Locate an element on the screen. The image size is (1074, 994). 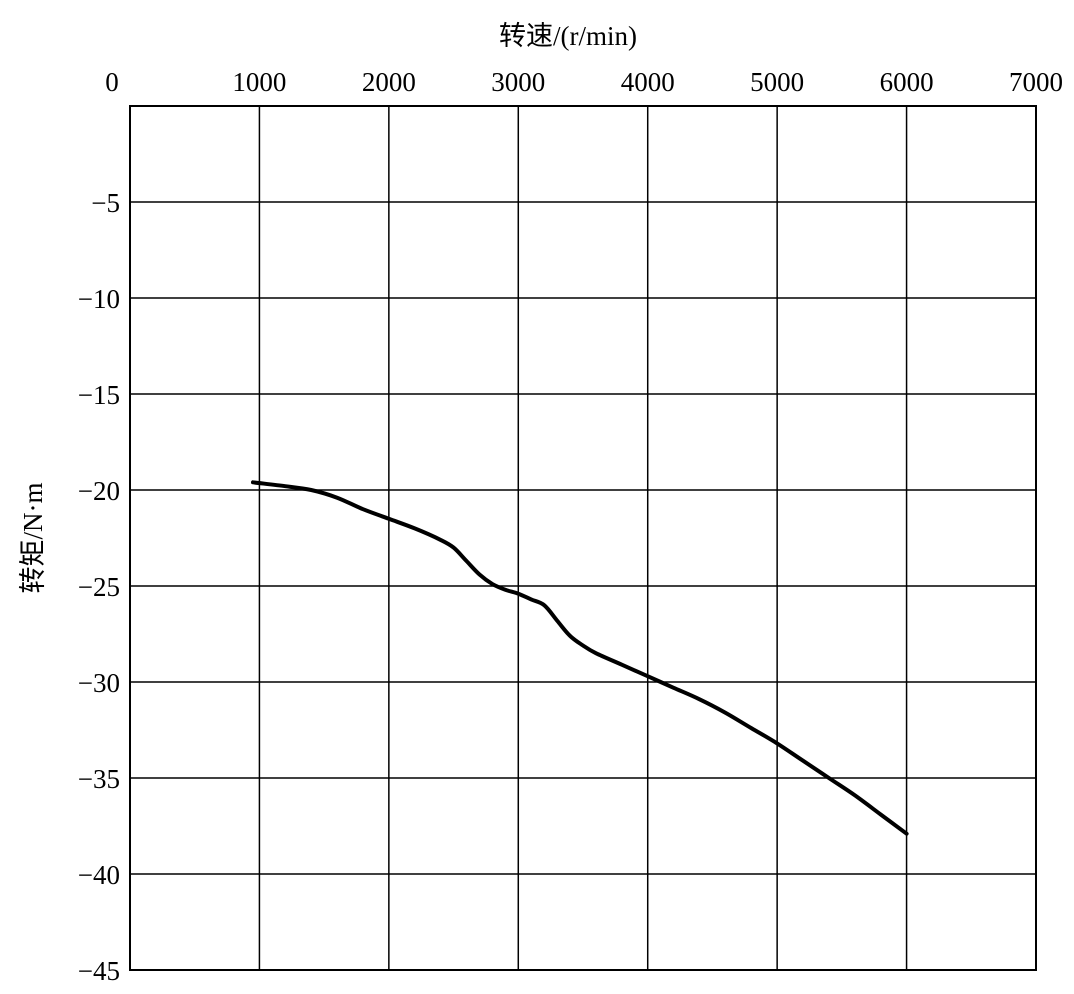
x-tick-label: 6000 is located at coordinates (907, 82).